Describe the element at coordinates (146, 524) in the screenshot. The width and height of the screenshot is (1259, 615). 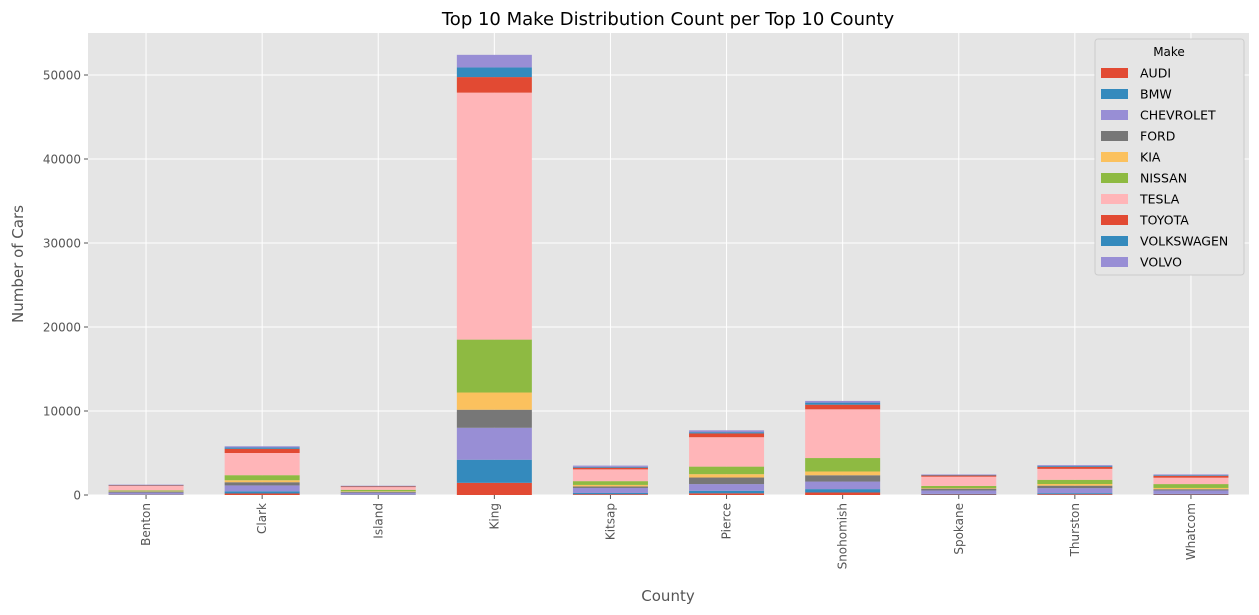
I see `x-tick-label-benton: Benton` at that location.